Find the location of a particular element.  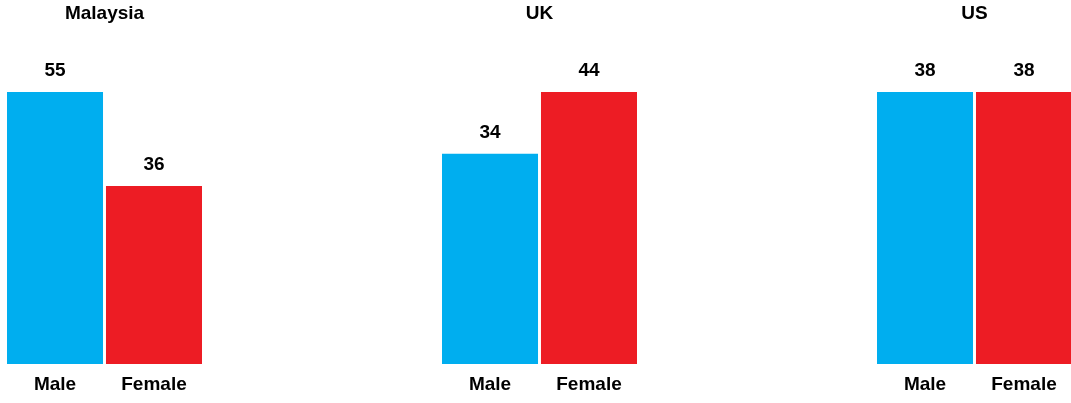

chart-title: Malaysia is located at coordinates (104, 12).